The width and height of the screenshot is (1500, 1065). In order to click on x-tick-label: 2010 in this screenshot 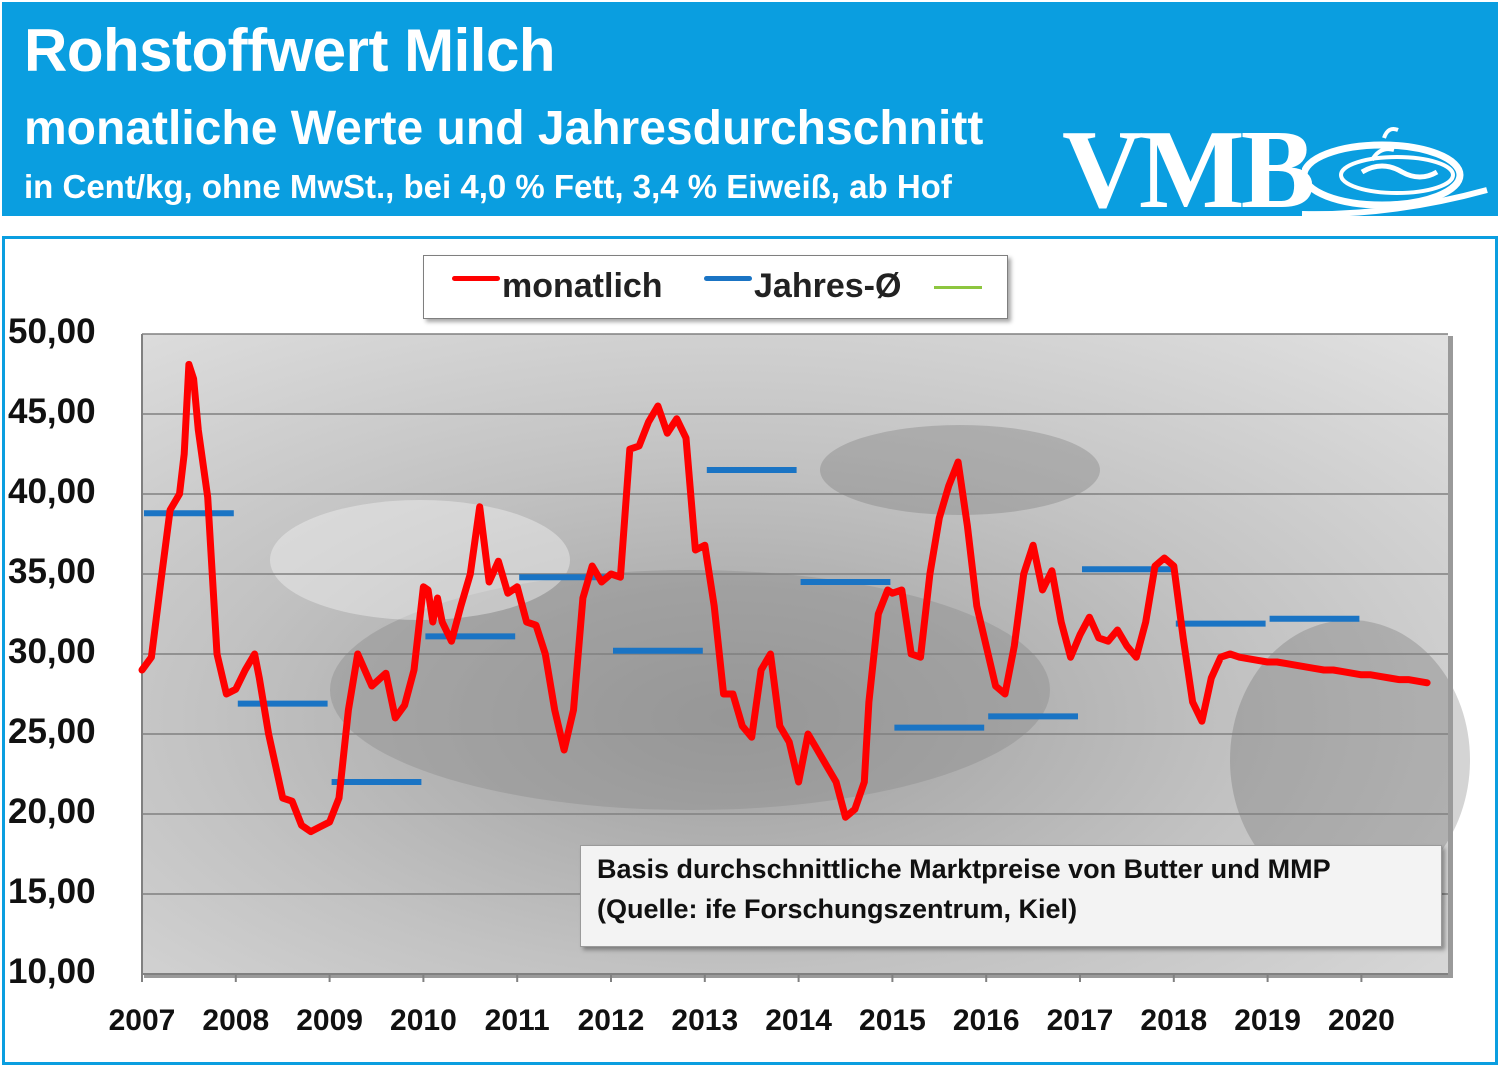, I will do `click(423, 1020)`.